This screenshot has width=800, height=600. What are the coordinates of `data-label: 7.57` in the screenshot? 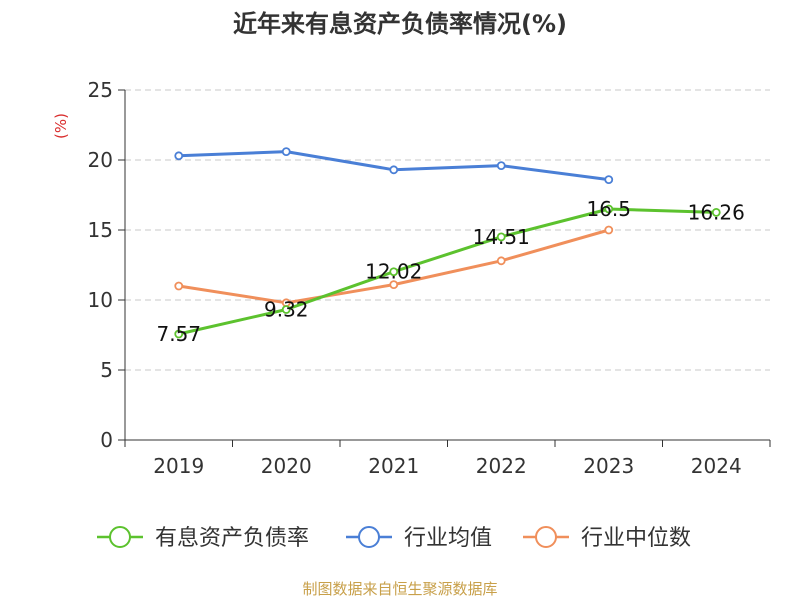 It's located at (178, 334).